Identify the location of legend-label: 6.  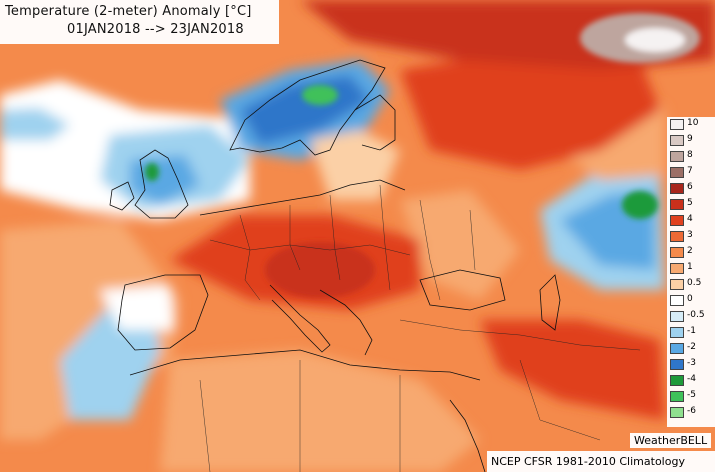
(690, 187).